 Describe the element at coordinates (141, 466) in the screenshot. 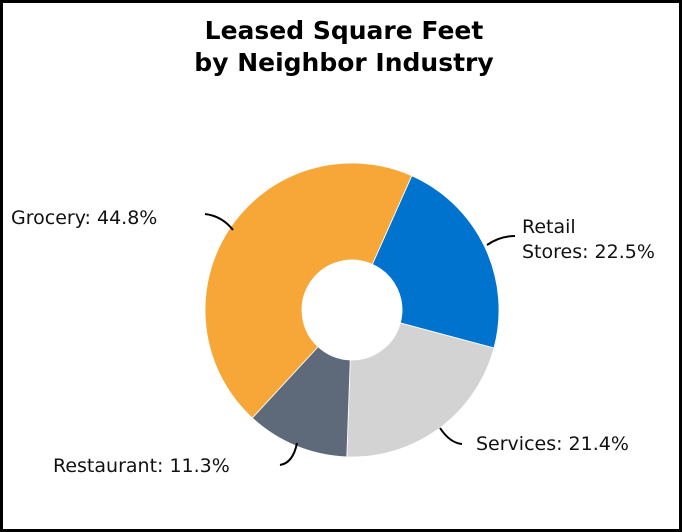

I see `data-label-restaurant: Restaurant: 11.3%` at that location.